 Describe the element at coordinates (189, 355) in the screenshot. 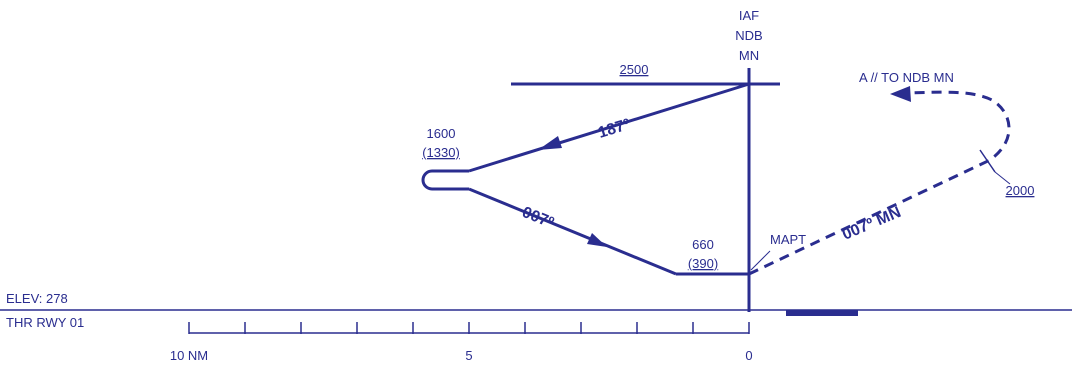

I see `scale-label-10nm: 10 NM` at that location.